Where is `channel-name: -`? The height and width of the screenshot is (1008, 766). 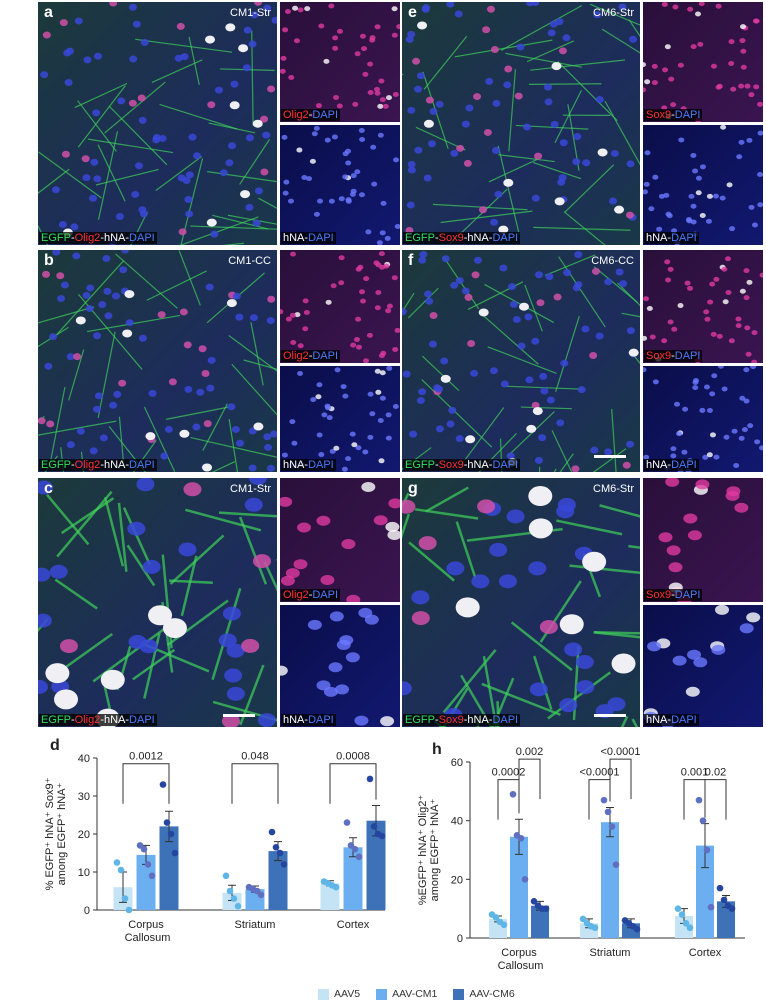
channel-name: - is located at coordinates (72, 238).